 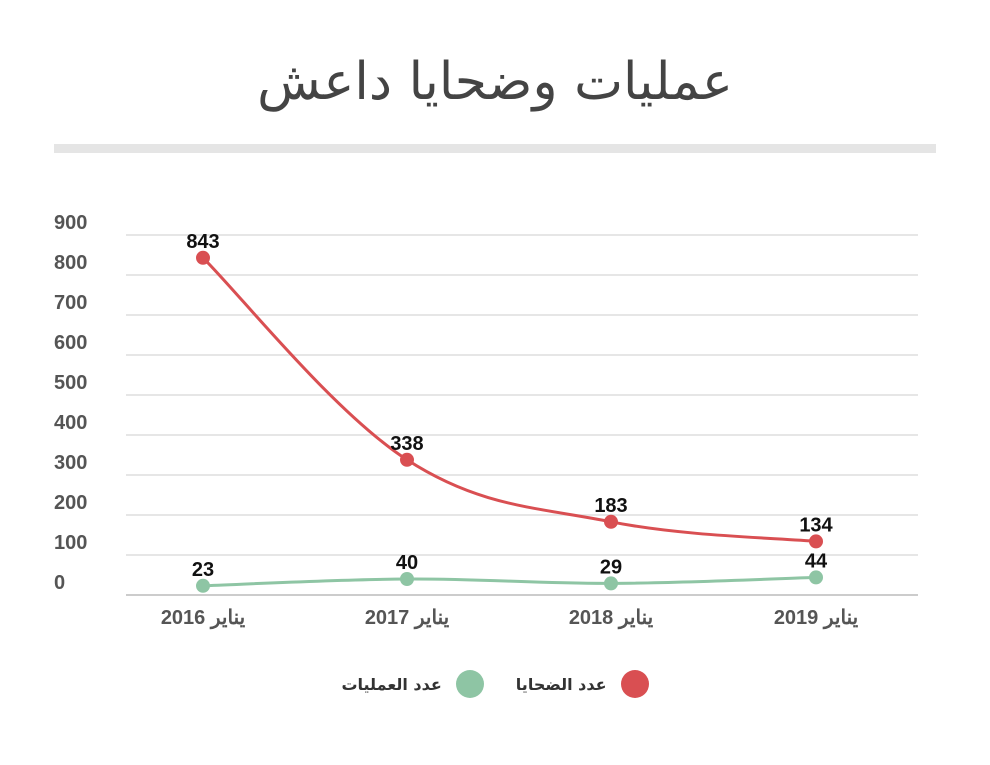 What do you see at coordinates (70, 223) in the screenshot?
I see `y-tick-label: 900` at bounding box center [70, 223].